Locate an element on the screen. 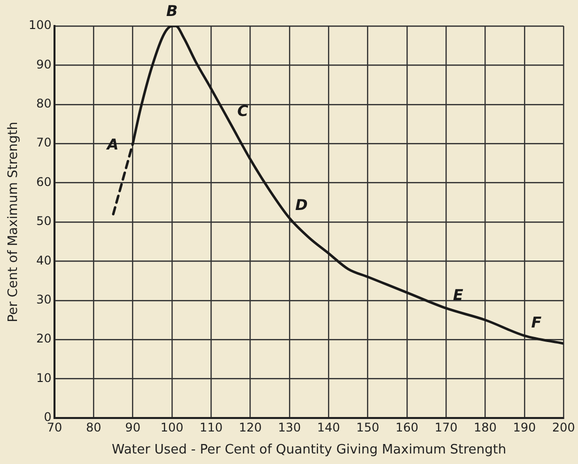 This screenshot has height=464, width=578. y-tick-label: 60 is located at coordinates (44, 181).